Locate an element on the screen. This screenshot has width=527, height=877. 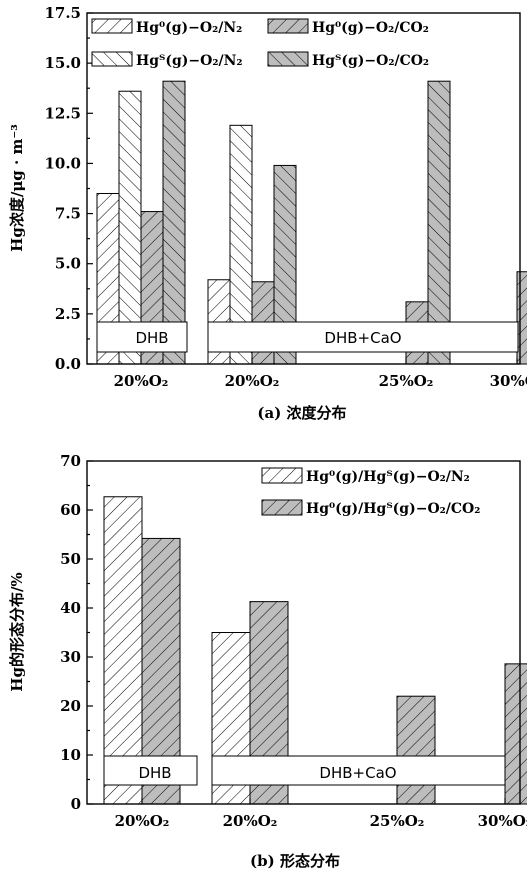
bar-b-g3-s1 is located at coordinates (515, 734).